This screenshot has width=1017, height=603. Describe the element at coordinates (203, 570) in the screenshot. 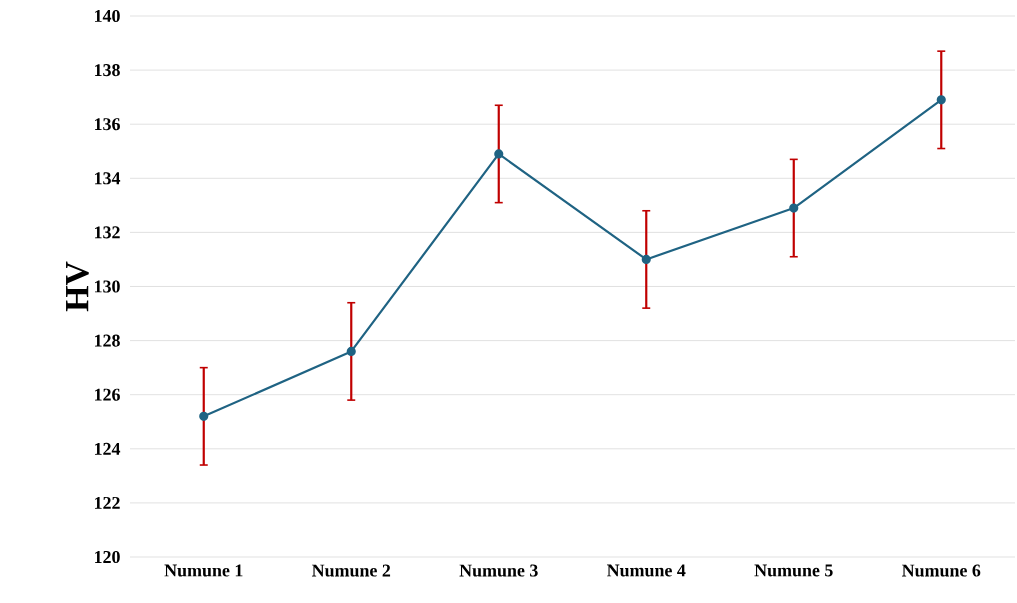

I see `x-tick-label: Numune 1` at that location.